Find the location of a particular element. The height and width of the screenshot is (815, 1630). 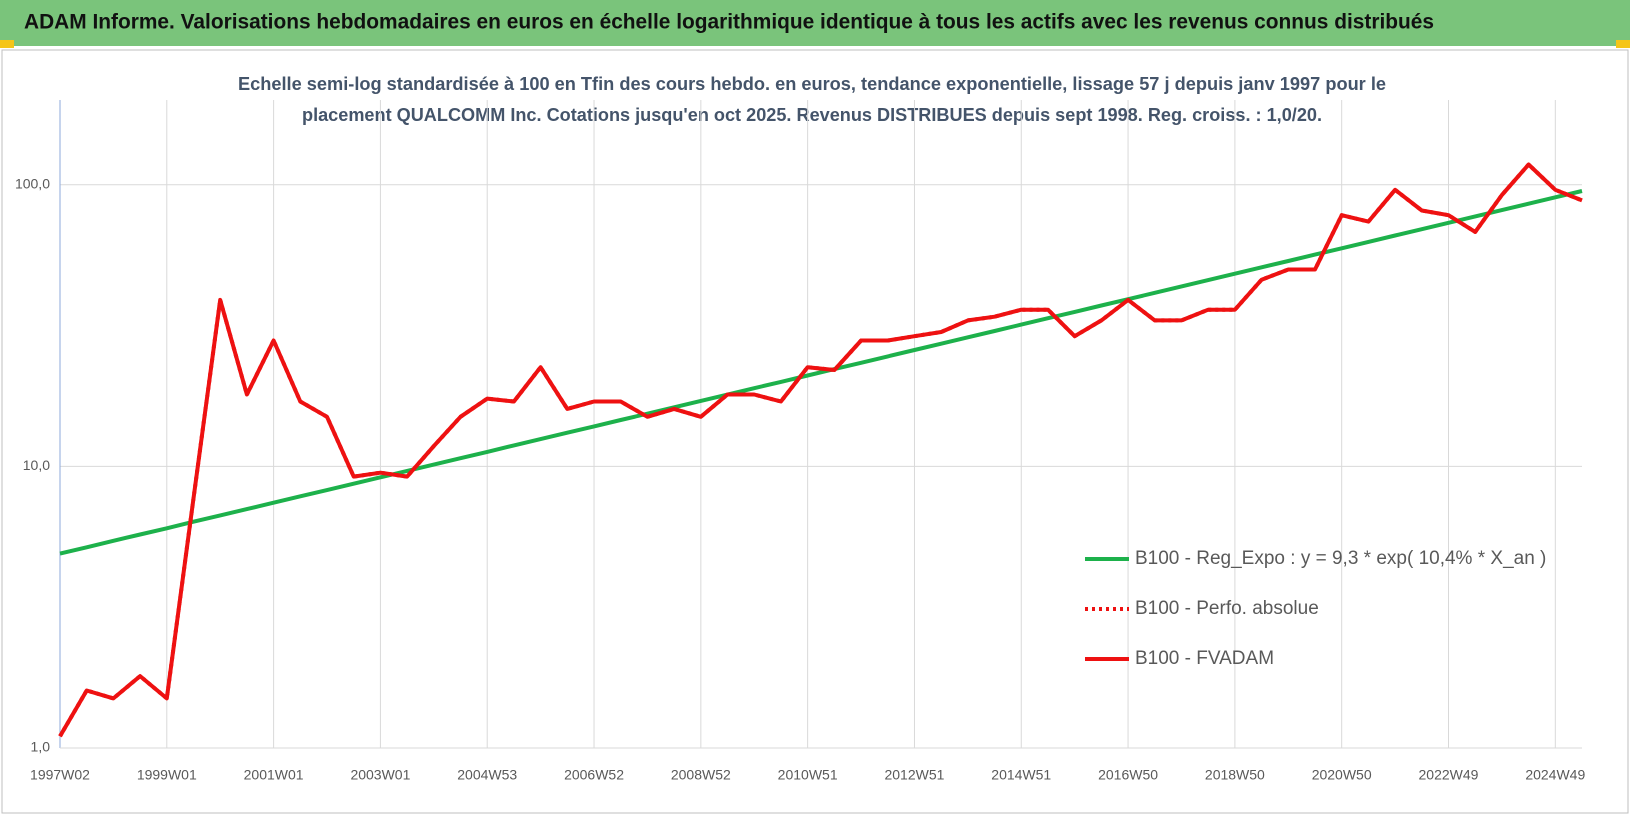

y-tick-label: 100,0 is located at coordinates (32, 183).